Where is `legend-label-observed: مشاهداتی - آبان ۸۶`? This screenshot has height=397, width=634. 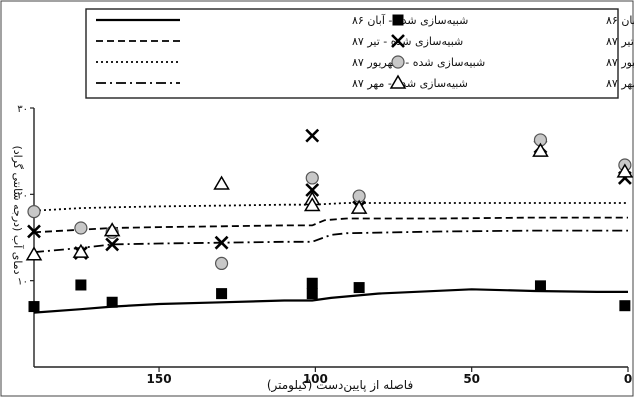 legend-label-observed: مشاهداتی - آبان ۸۶ is located at coordinates (620, 20).